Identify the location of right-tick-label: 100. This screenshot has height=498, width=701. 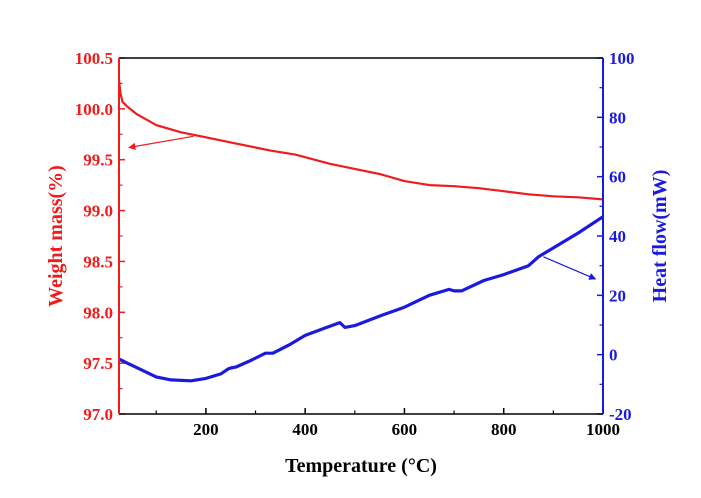
(622, 58).